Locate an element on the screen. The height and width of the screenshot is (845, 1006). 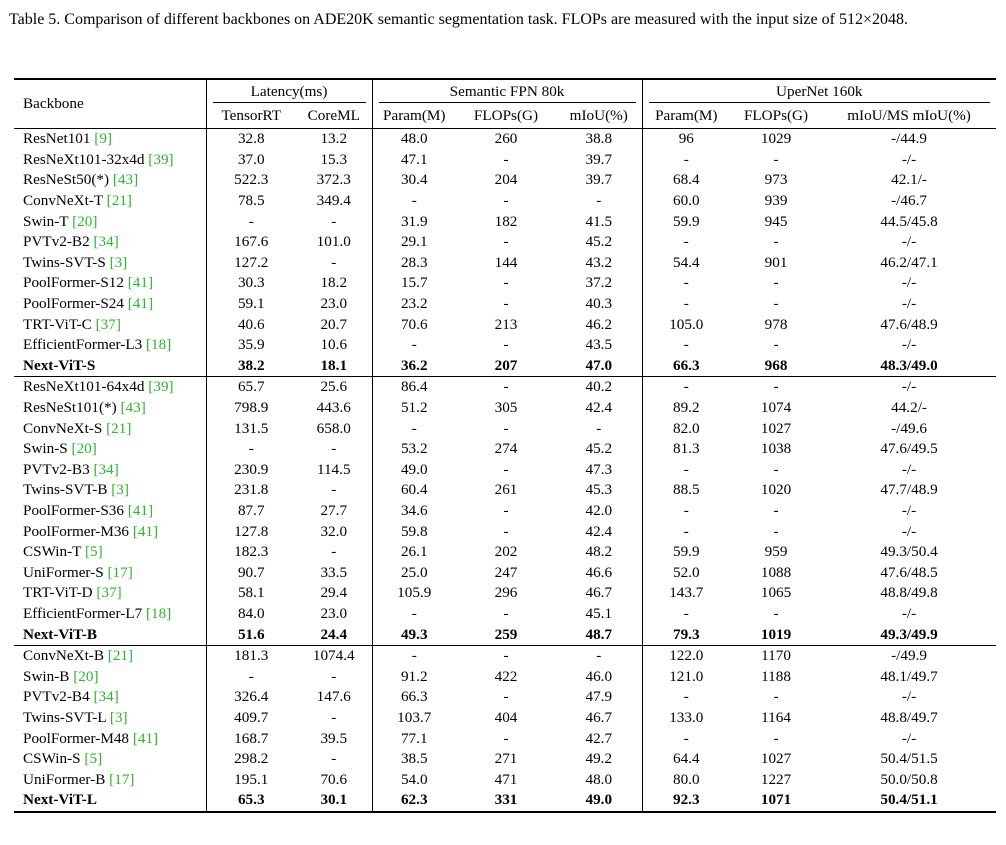
backbone-name: ResNeXt101-32x4d is located at coordinates (84, 159).